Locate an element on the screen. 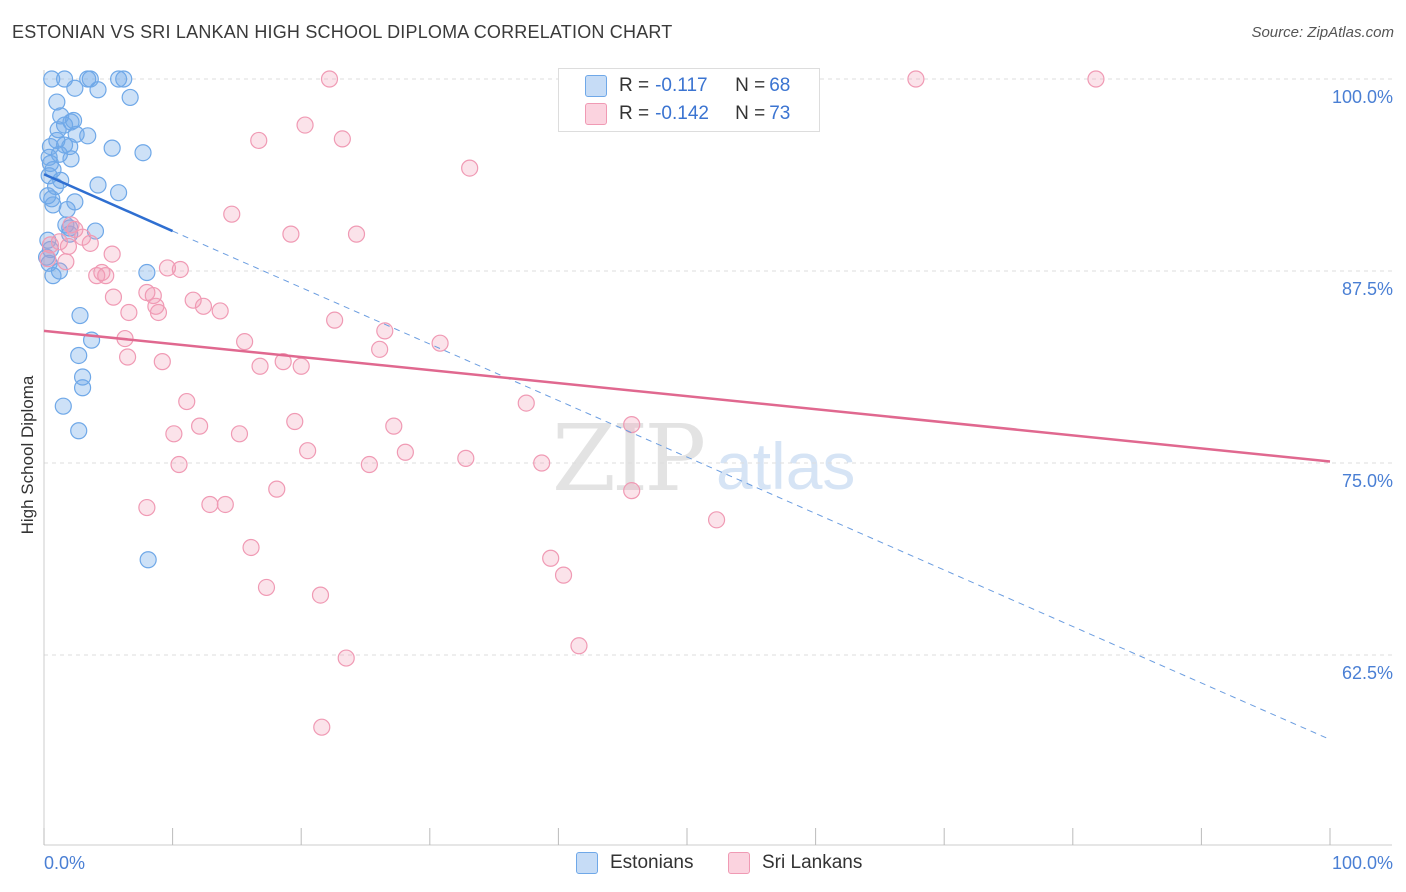 The width and height of the screenshot is (1406, 892). y-tick-label: 75.0% is located at coordinates (1367, 481).